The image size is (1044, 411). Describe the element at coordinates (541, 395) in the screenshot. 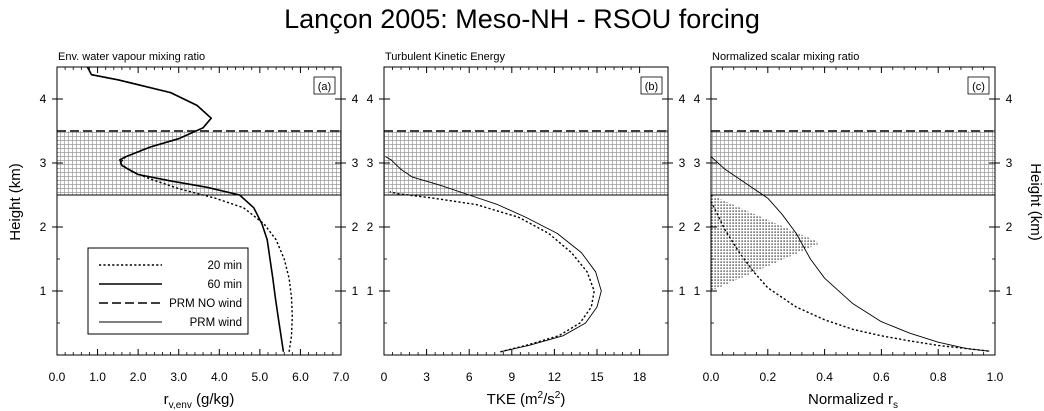

I see `x-label-sup: 2` at that location.